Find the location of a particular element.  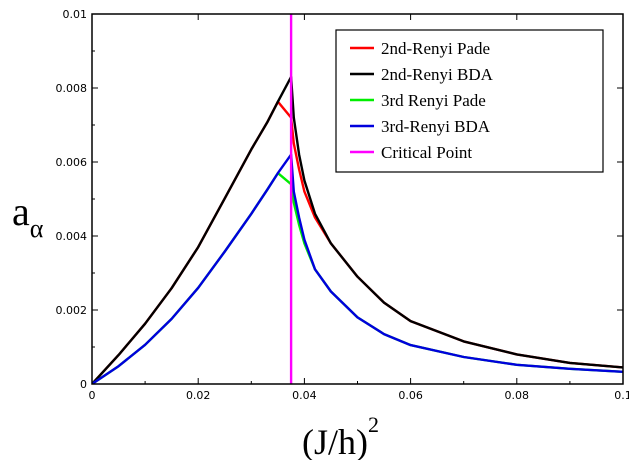

x-tick-label: 0.06 is located at coordinates (410, 395).